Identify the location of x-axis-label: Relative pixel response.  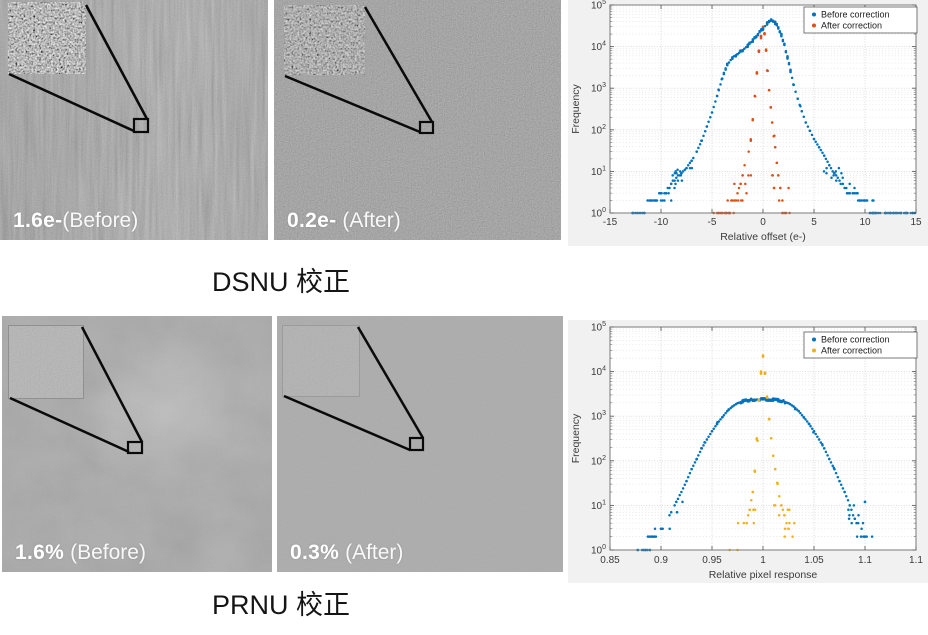
(763, 575).